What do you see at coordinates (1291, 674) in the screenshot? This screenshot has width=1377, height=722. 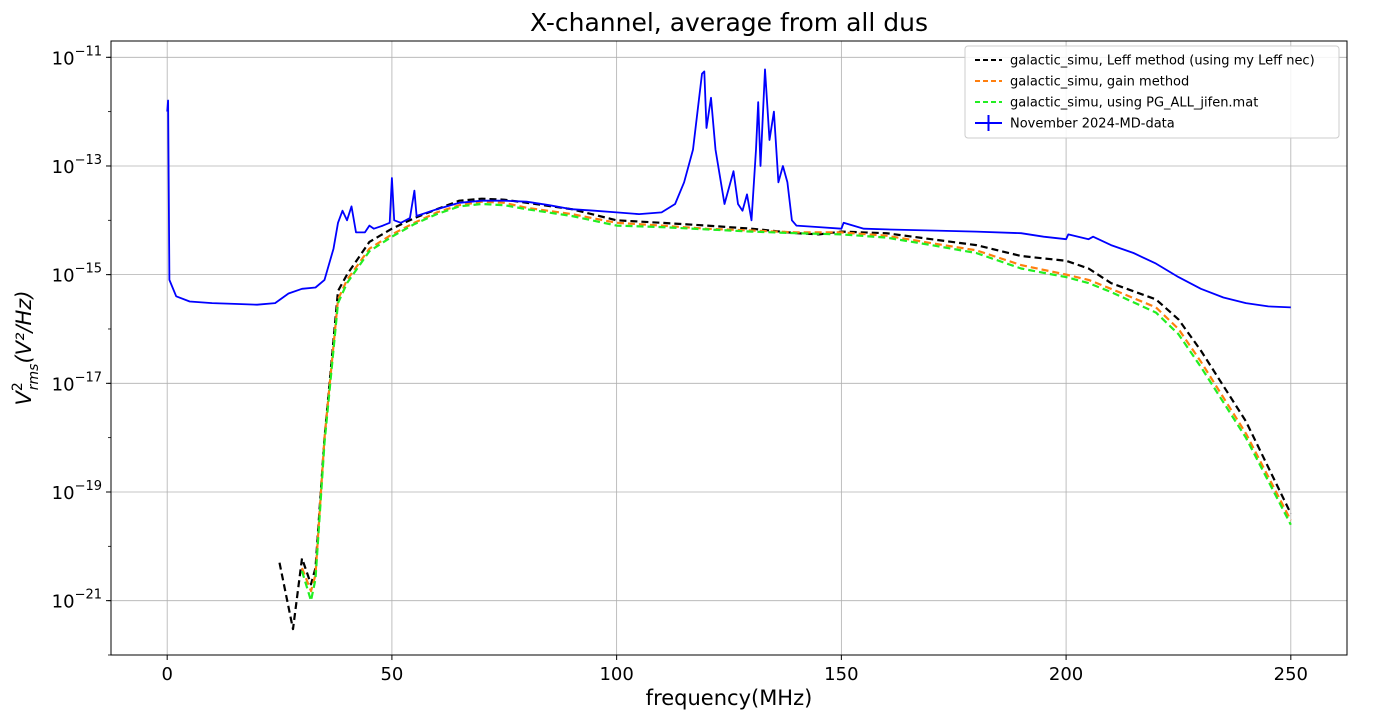 I see `x-tick-label: 250` at bounding box center [1291, 674].